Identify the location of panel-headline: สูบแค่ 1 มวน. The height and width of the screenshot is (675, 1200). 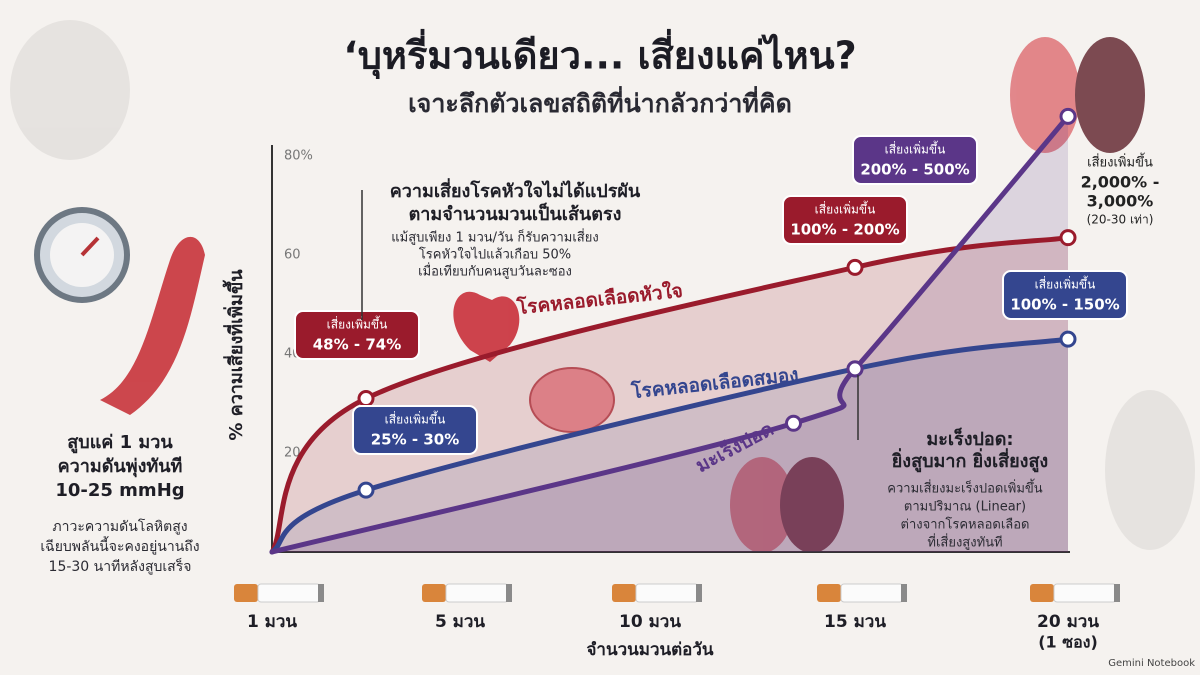
(120, 443).